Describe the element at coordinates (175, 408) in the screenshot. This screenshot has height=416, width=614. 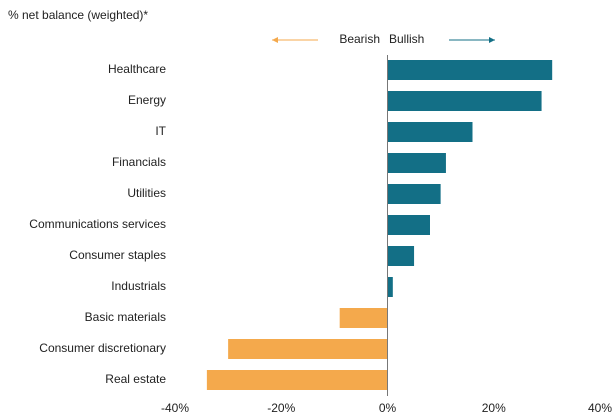
I see `x-tick-label: -40%` at that location.